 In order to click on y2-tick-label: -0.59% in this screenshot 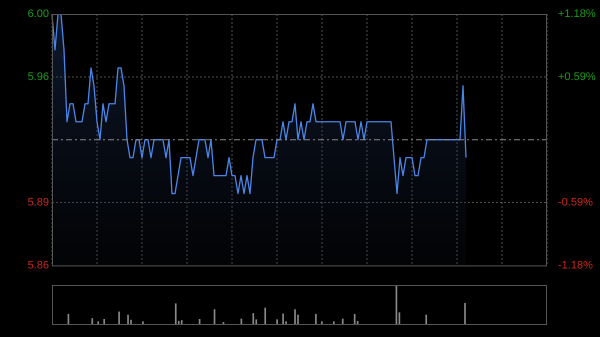, I will do `click(576, 202)`.